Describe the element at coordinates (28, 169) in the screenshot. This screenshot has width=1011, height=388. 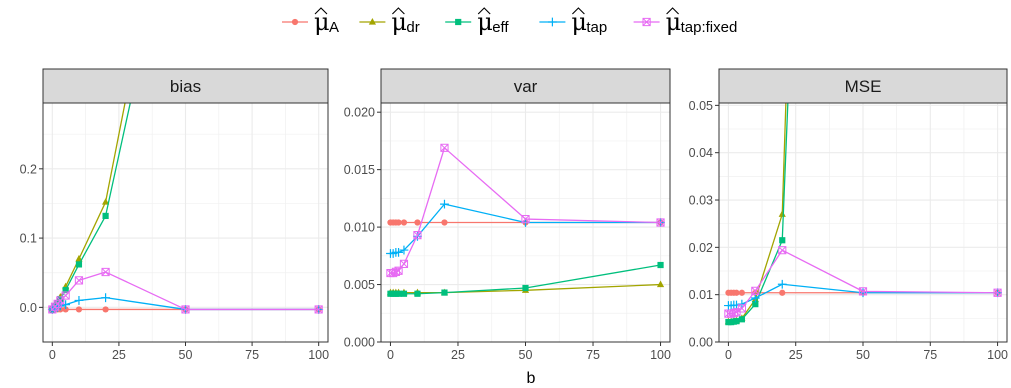
I see `y-tick-label: 0.2` at that location.